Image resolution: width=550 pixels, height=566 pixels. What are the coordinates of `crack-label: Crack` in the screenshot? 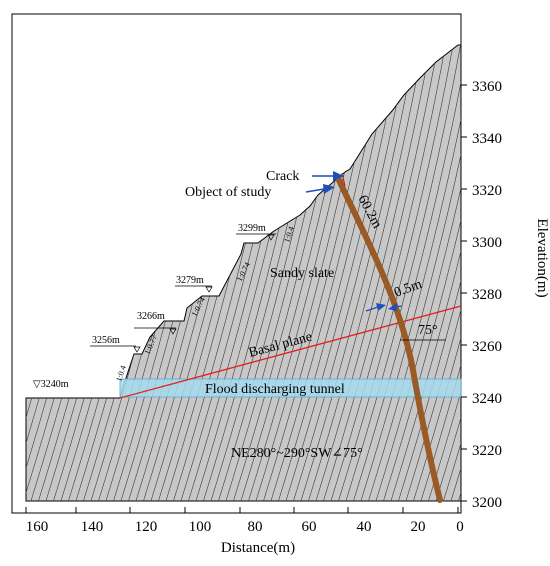 It's located at (282, 176).